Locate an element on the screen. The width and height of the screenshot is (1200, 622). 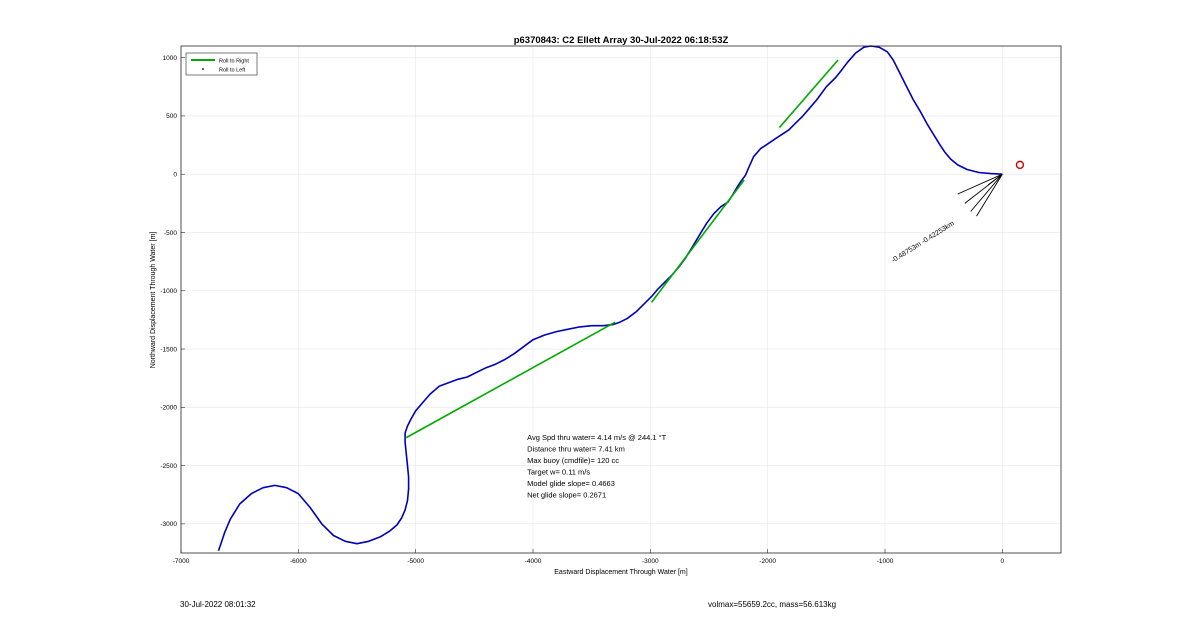
y-tick-labels: -3000 -2500 -2000 -1500 -1000 -500 0 500 1000 is located at coordinates (168, 291).